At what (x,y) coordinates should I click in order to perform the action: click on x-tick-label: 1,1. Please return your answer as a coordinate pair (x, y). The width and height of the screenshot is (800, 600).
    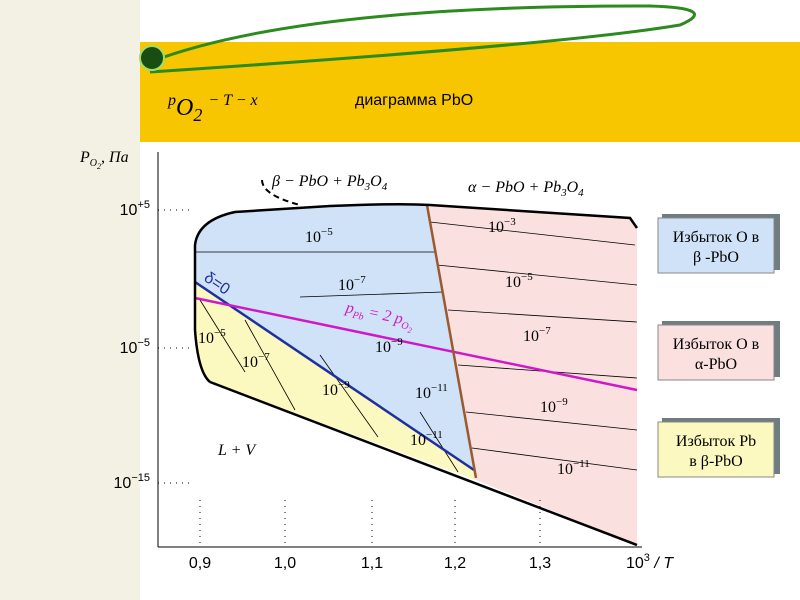
    Looking at the image, I should click on (372, 563).